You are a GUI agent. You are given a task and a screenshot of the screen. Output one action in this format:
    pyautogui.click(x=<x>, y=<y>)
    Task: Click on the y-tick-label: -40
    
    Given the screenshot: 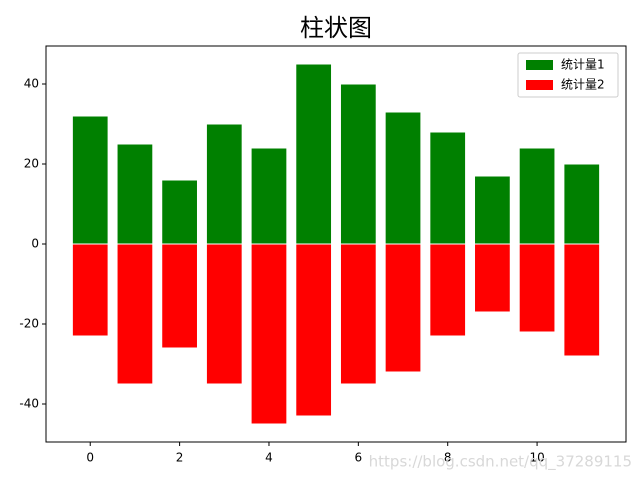 What is the action you would take?
    pyautogui.click(x=29, y=404)
    